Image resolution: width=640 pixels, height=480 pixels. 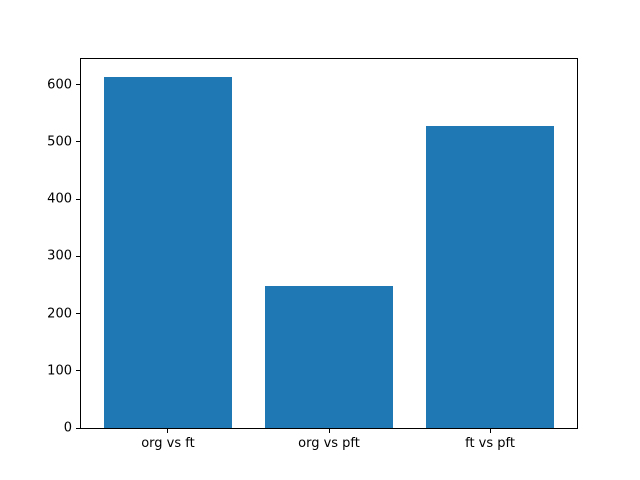 What do you see at coordinates (490, 443) in the screenshot?
I see `x-tick-label-ft-vs-pft: ft vs pft` at bounding box center [490, 443].